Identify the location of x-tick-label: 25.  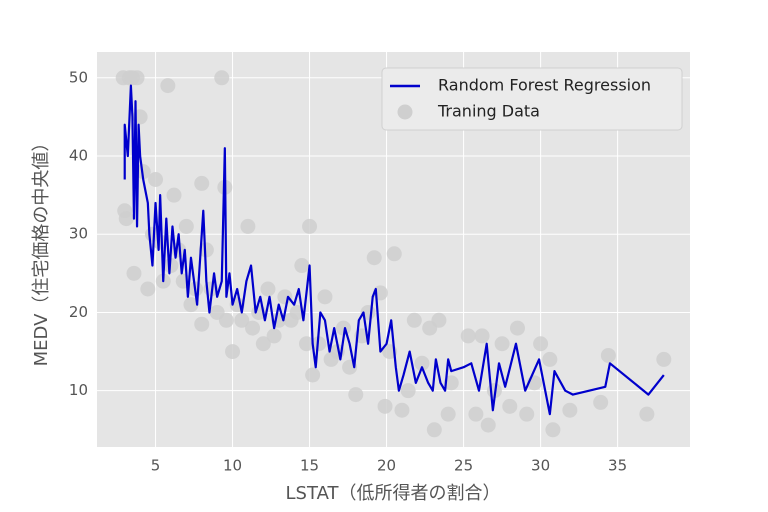
(463, 466).